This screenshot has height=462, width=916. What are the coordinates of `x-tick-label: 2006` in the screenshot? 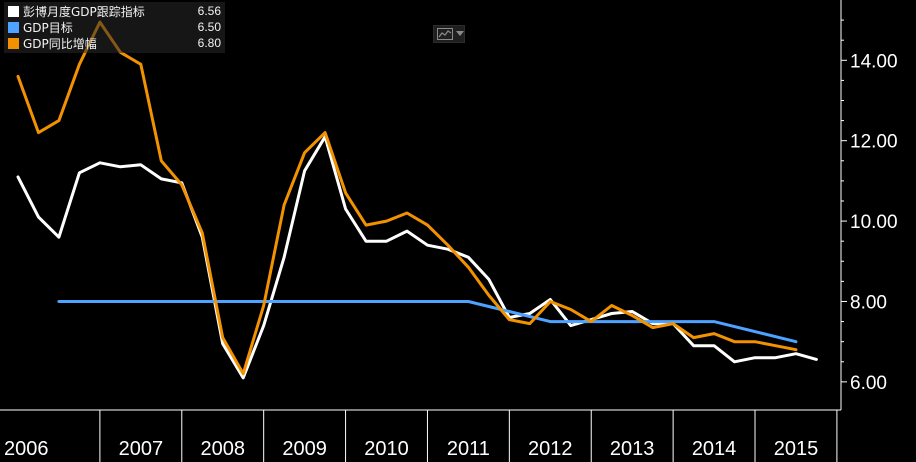 It's located at (26, 449).